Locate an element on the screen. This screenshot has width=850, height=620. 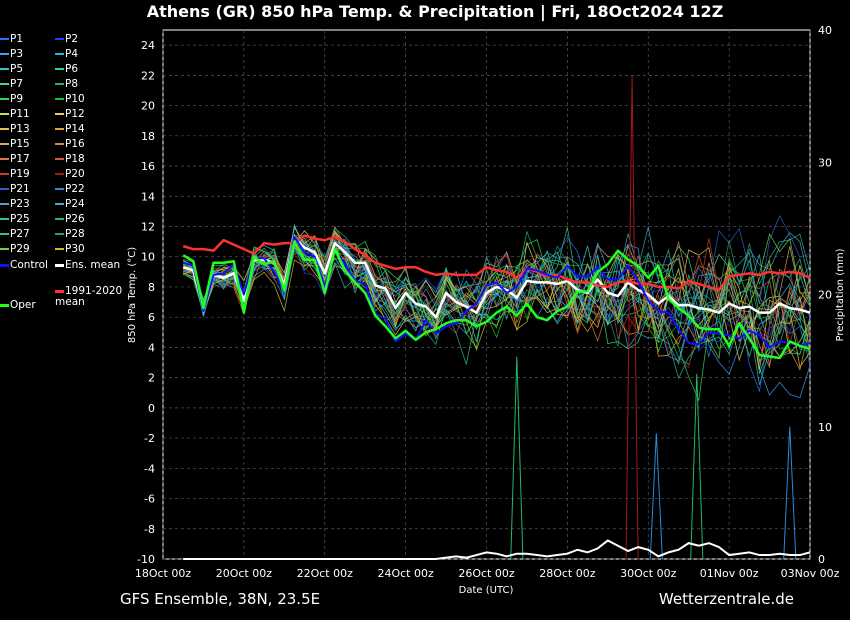
legend-item-p4: P4 is located at coordinates (66, 54).